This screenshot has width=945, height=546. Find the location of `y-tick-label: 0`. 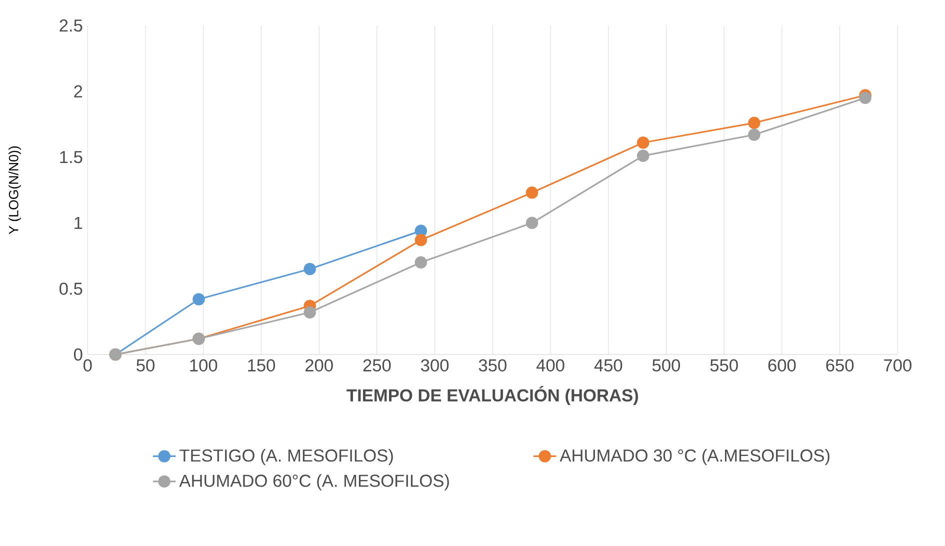

y-tick-label: 0 is located at coordinates (78, 354).